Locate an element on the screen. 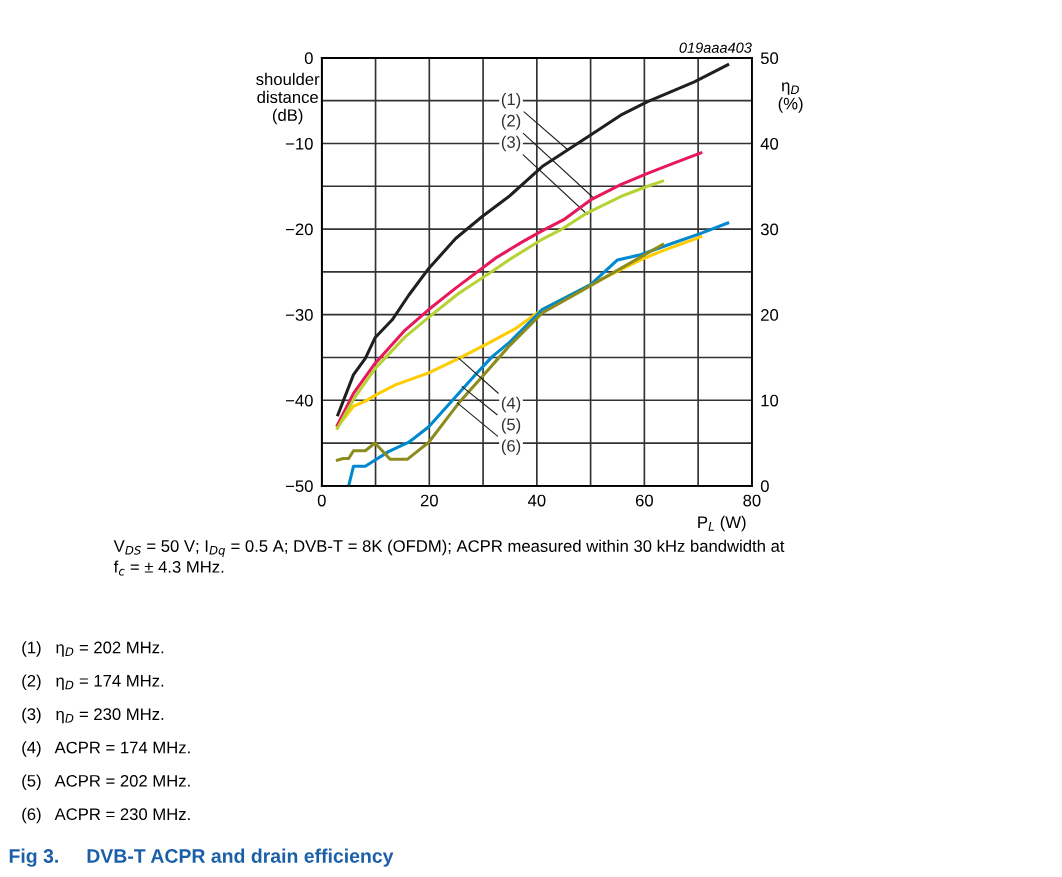 The height and width of the screenshot is (877, 1062). x-tick-label: 40 is located at coordinates (536, 500).